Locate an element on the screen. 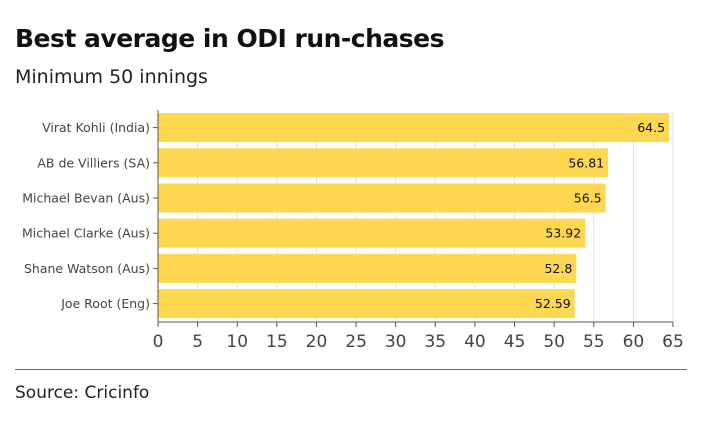  y-tick-label: Michael Bevan (Aus) is located at coordinates (86, 198).